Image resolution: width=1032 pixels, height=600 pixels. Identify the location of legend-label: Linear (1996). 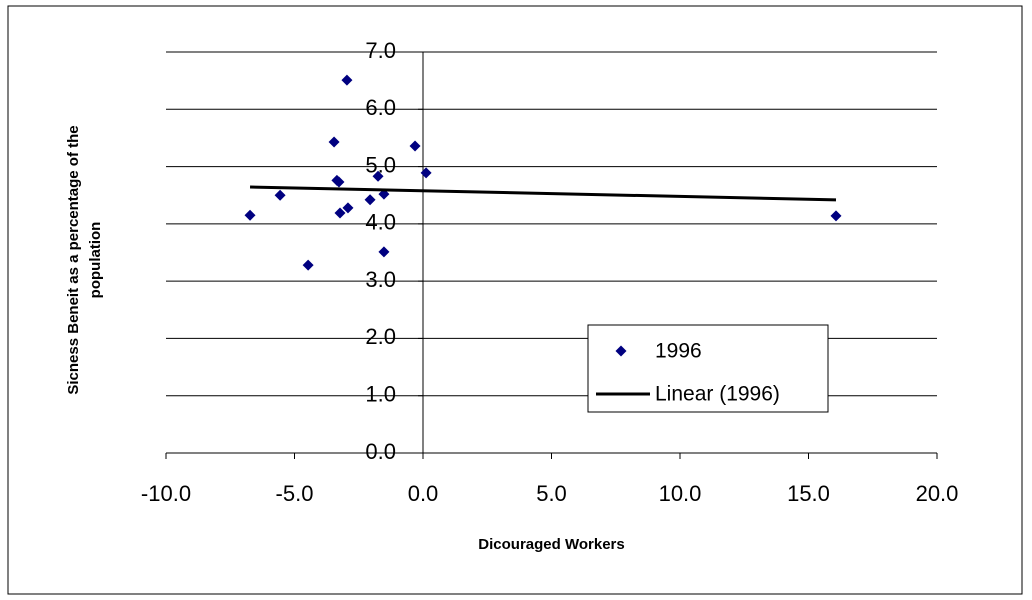
(717, 394).